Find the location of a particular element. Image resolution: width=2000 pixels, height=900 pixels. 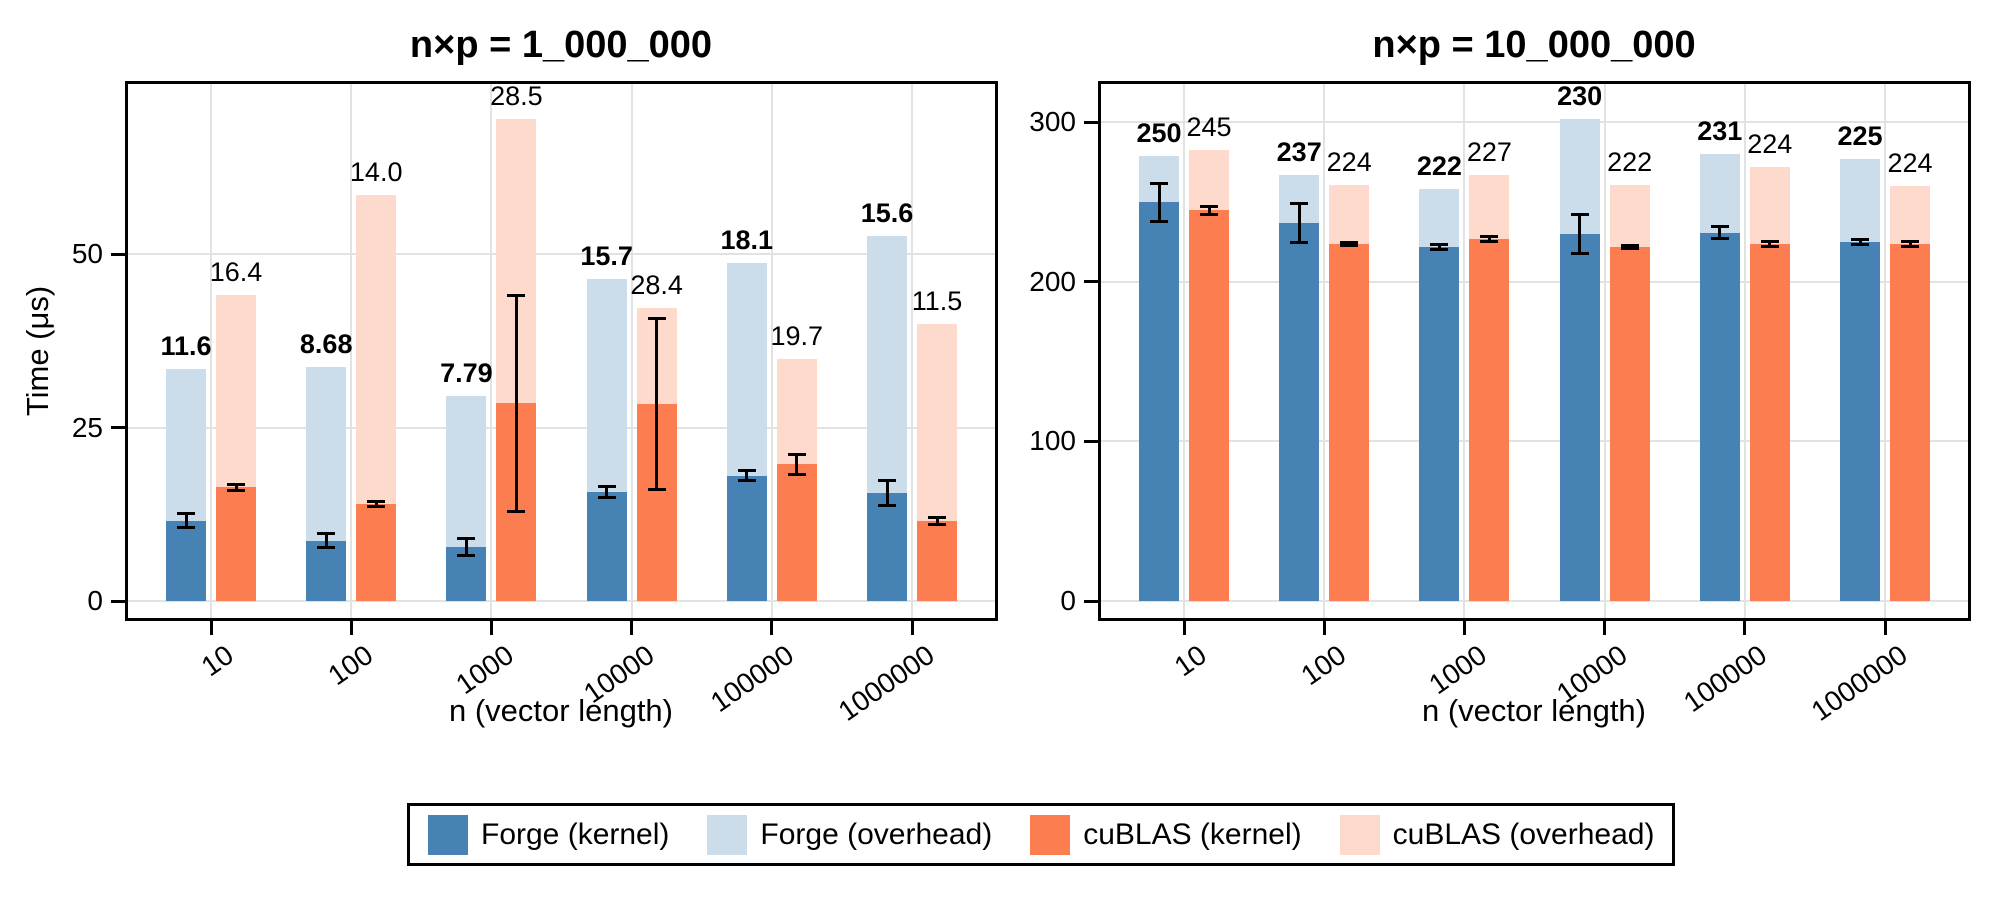

y-tick-label: 25 is located at coordinates (87, 427).